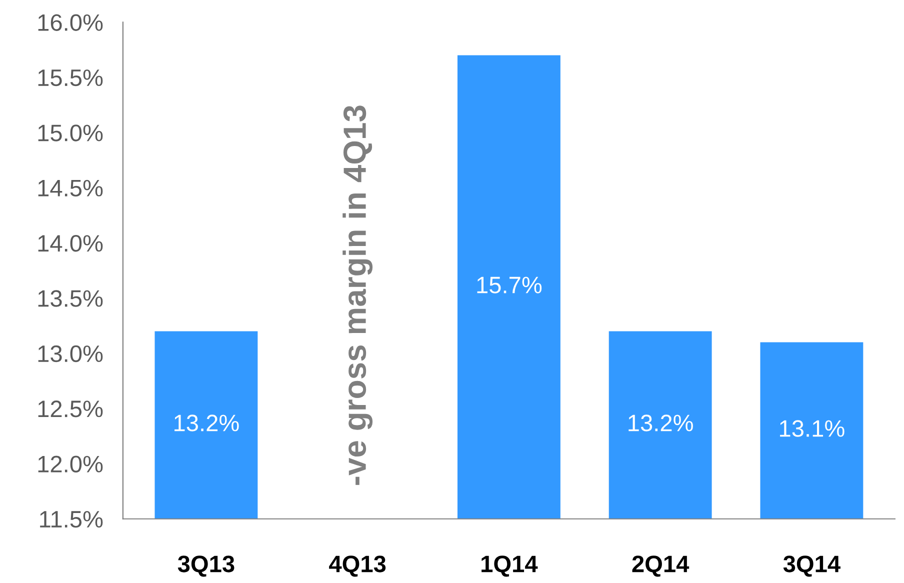  I want to click on data-label: 13.1%, so click(812, 428).